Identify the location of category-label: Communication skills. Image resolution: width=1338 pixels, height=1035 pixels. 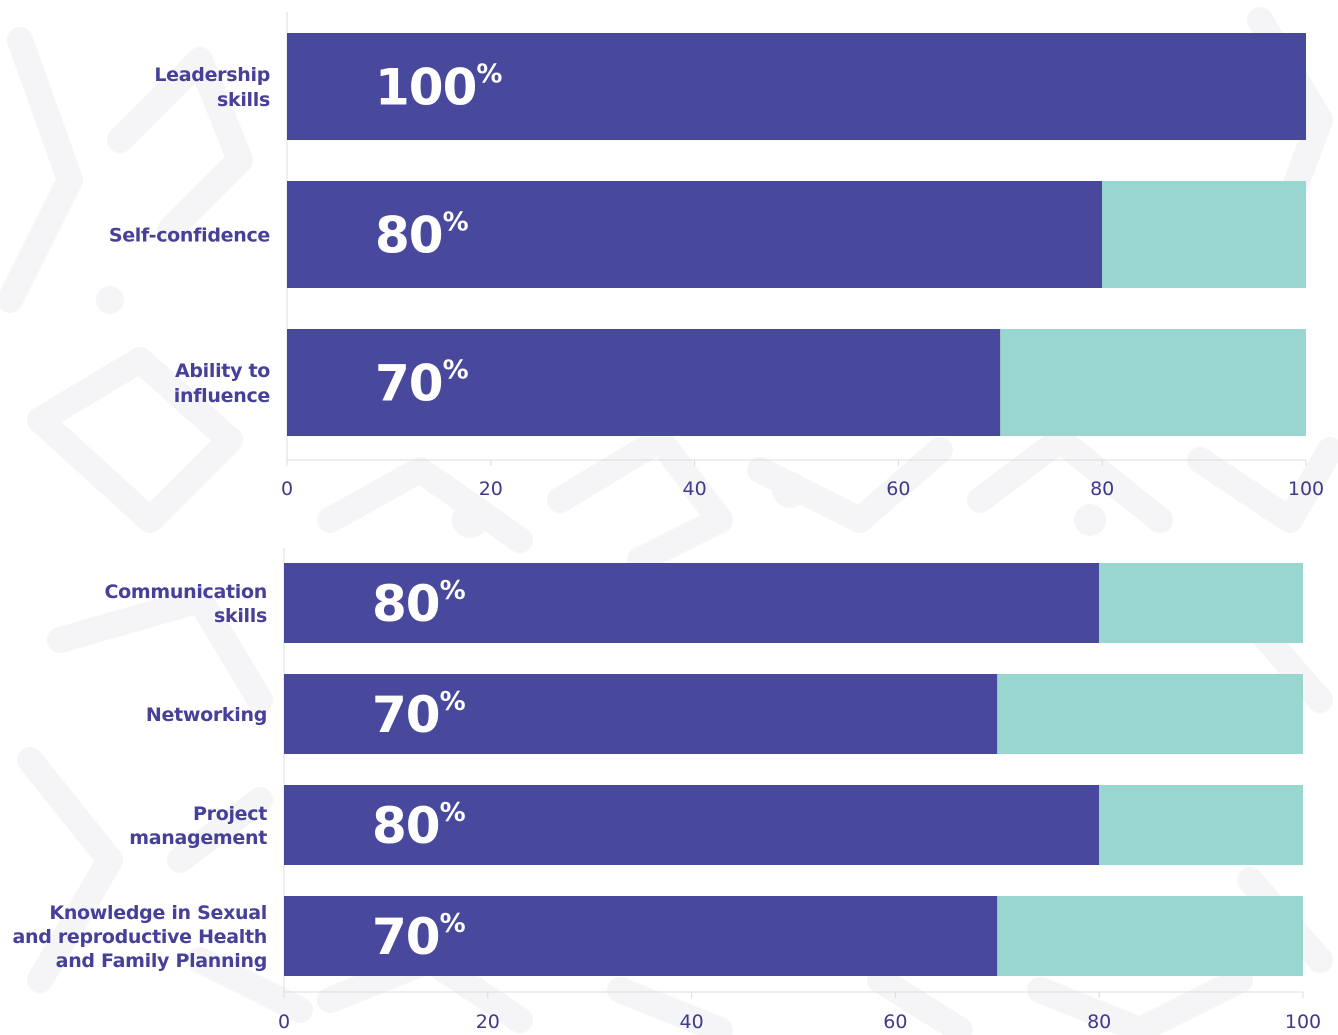
(185, 604).